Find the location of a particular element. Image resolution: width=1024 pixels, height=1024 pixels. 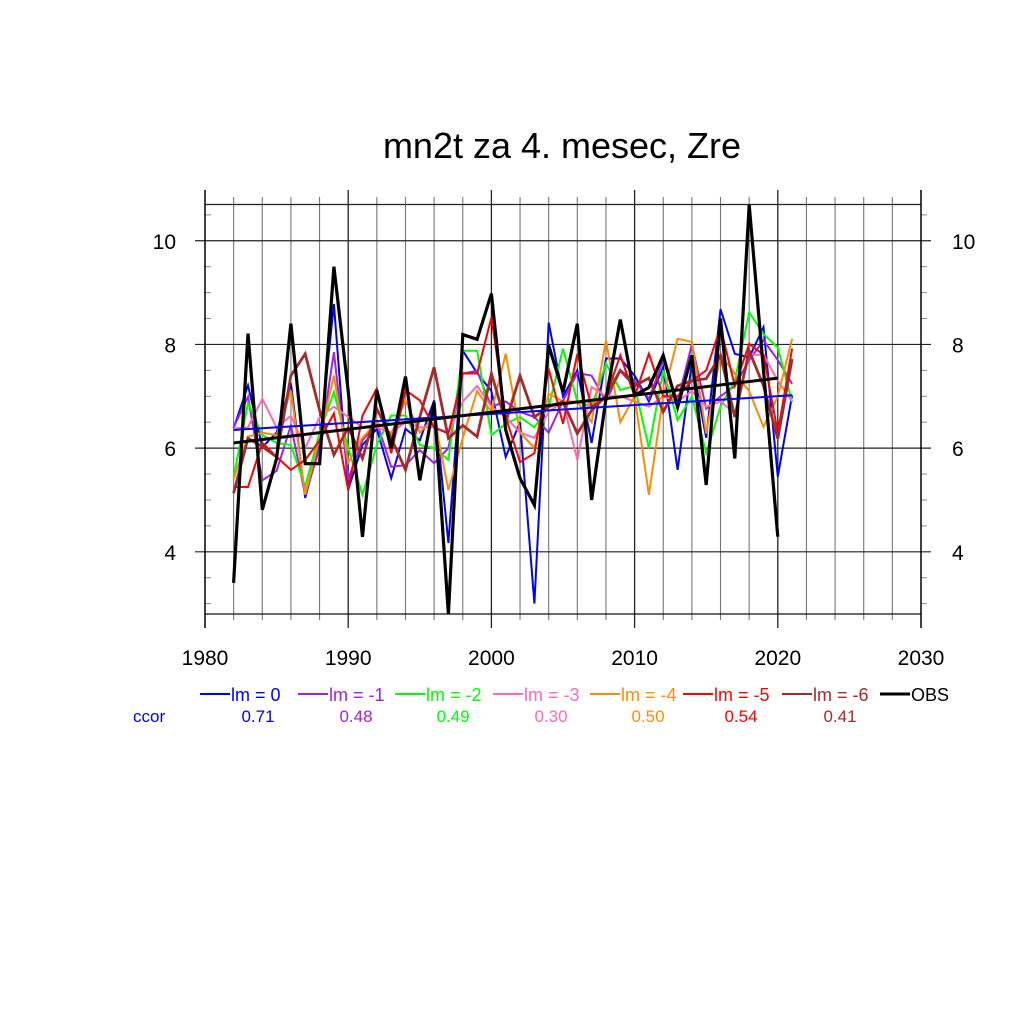

y-tick-label-left: 4 is located at coordinates (170, 553).